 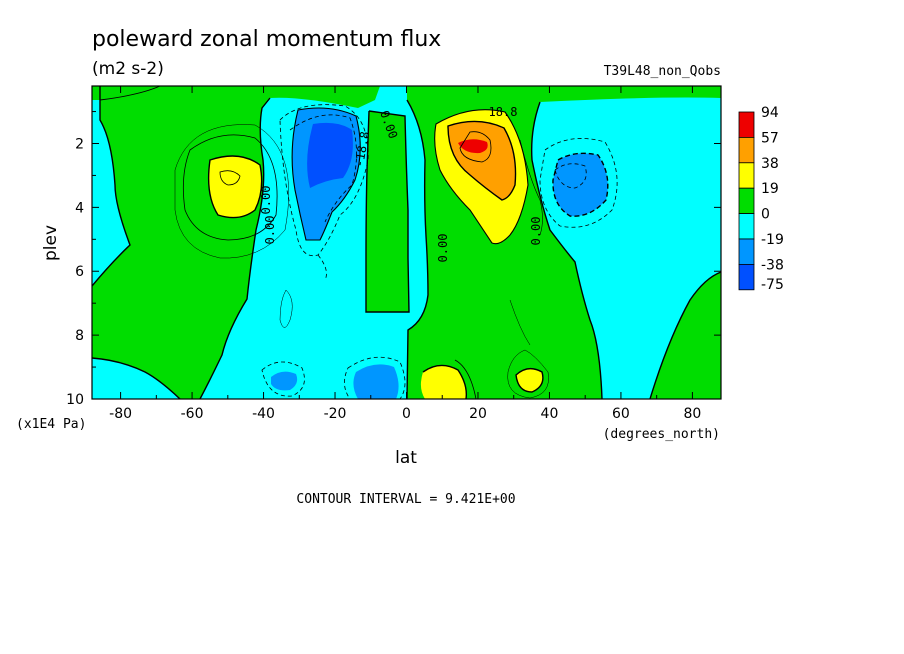 I want to click on contour-interval: CONTOUR INTERVAL = 9.421E+00, so click(x=405, y=499).